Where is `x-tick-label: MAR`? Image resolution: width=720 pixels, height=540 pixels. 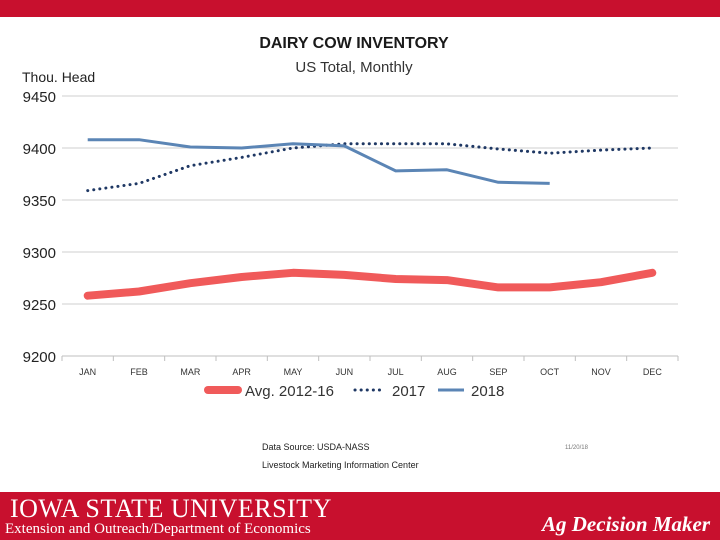 x-tick-label: MAR is located at coordinates (190, 372).